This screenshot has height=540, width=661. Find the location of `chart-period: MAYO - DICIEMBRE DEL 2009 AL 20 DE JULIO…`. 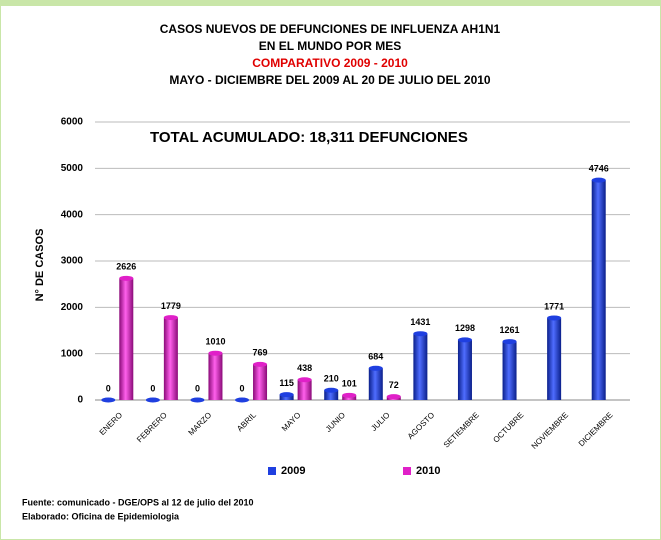

chart-period: MAYO - DICIEMBRE DEL 2009 AL 20 DE JULIO… is located at coordinates (330, 80).